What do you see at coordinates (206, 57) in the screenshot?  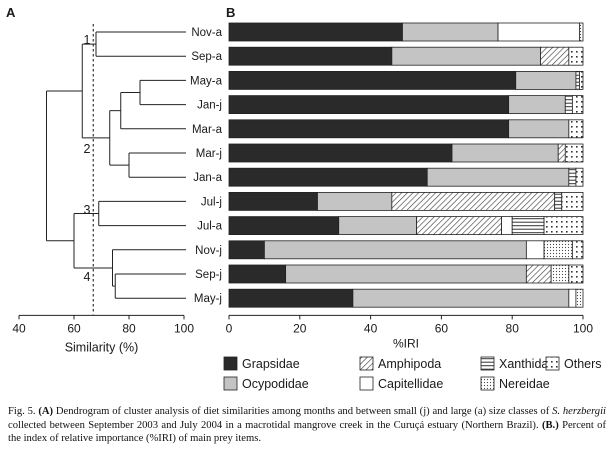 I see `category-label: Sep-a` at bounding box center [206, 57].